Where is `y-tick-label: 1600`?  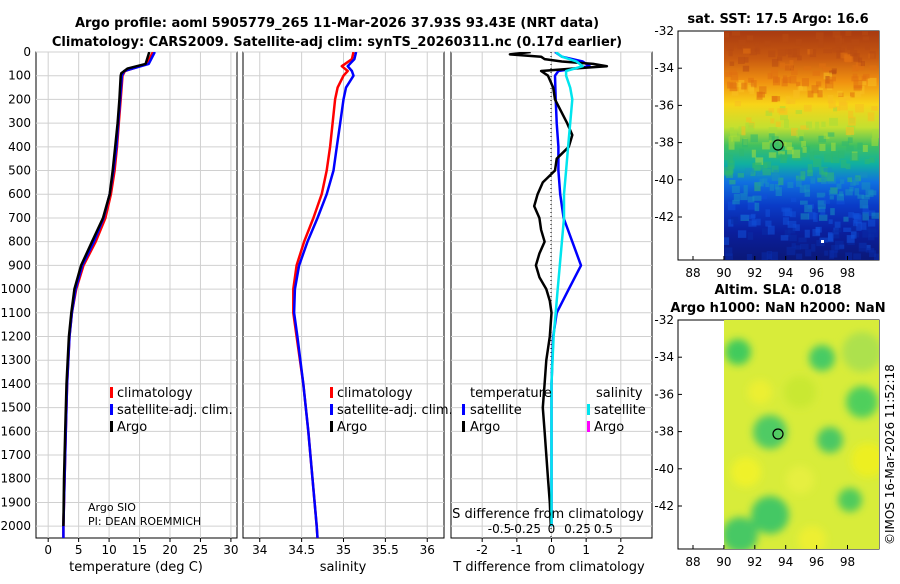
y-tick-label: 1600 is located at coordinates (15, 431).